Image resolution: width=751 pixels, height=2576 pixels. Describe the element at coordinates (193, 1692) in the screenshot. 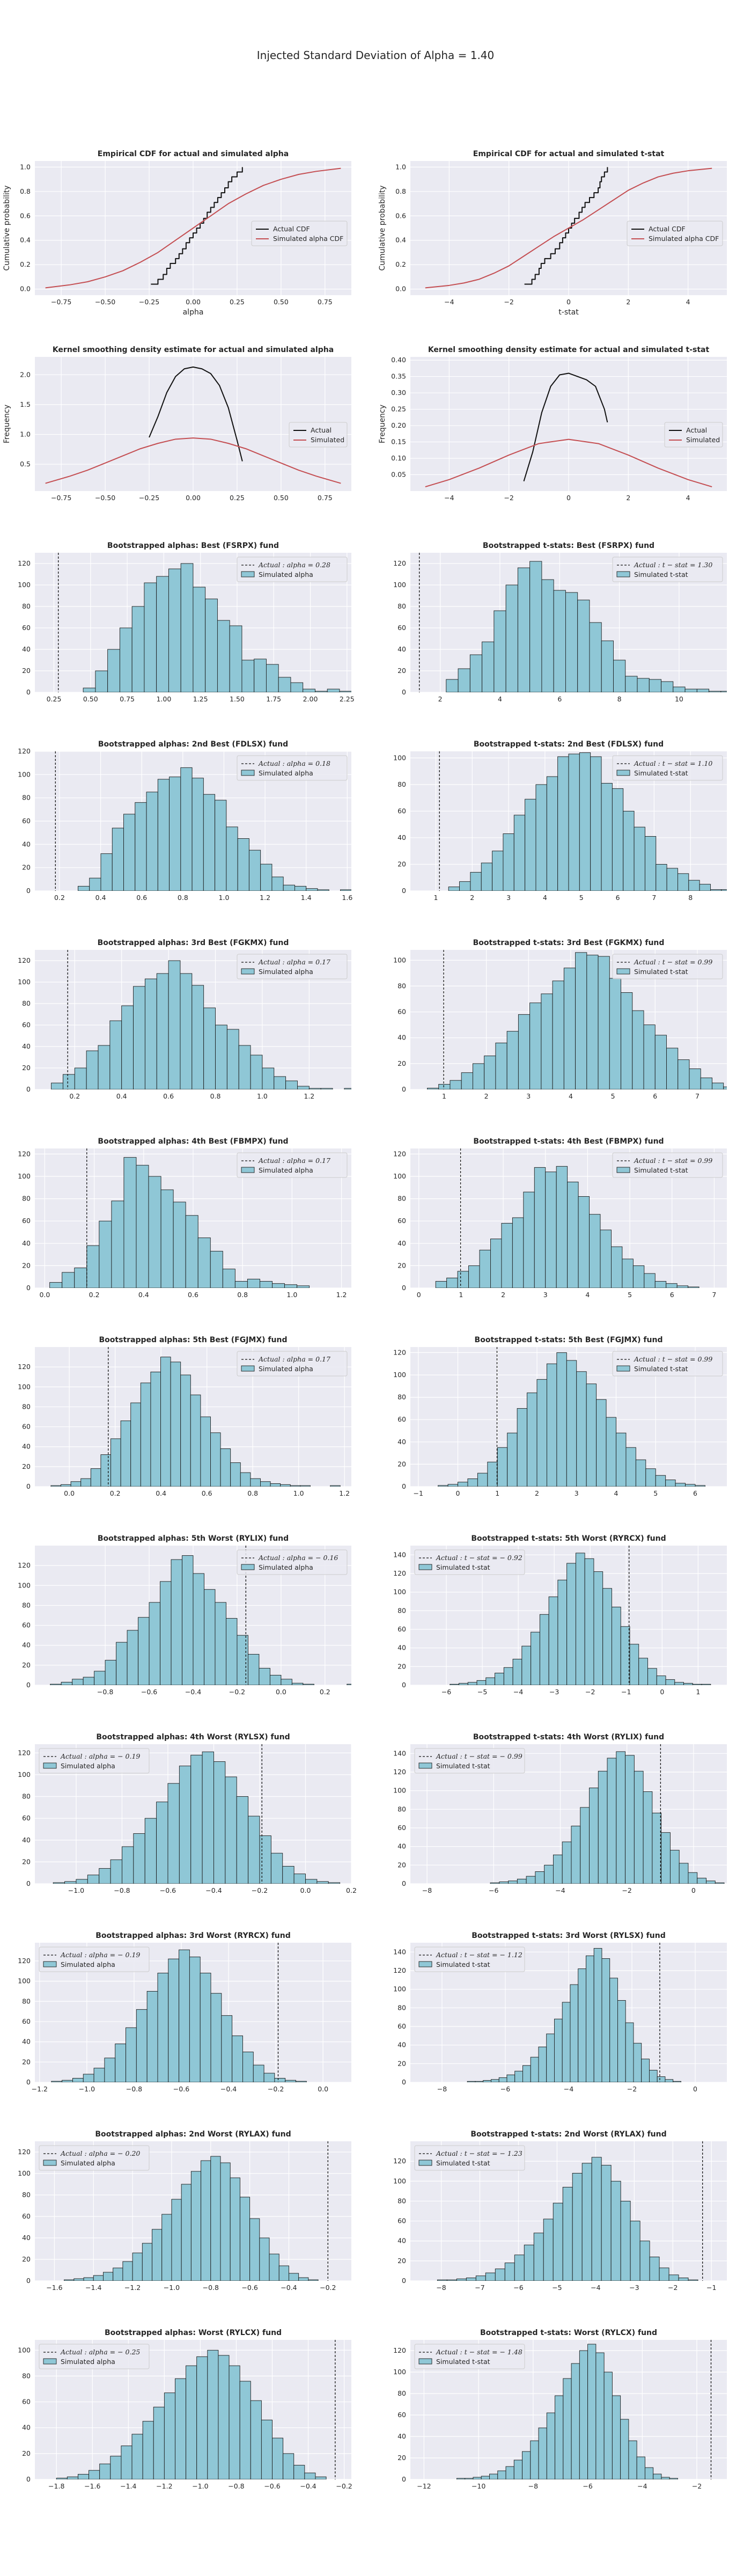

I see `x-tick-label: −0.4` at that location.